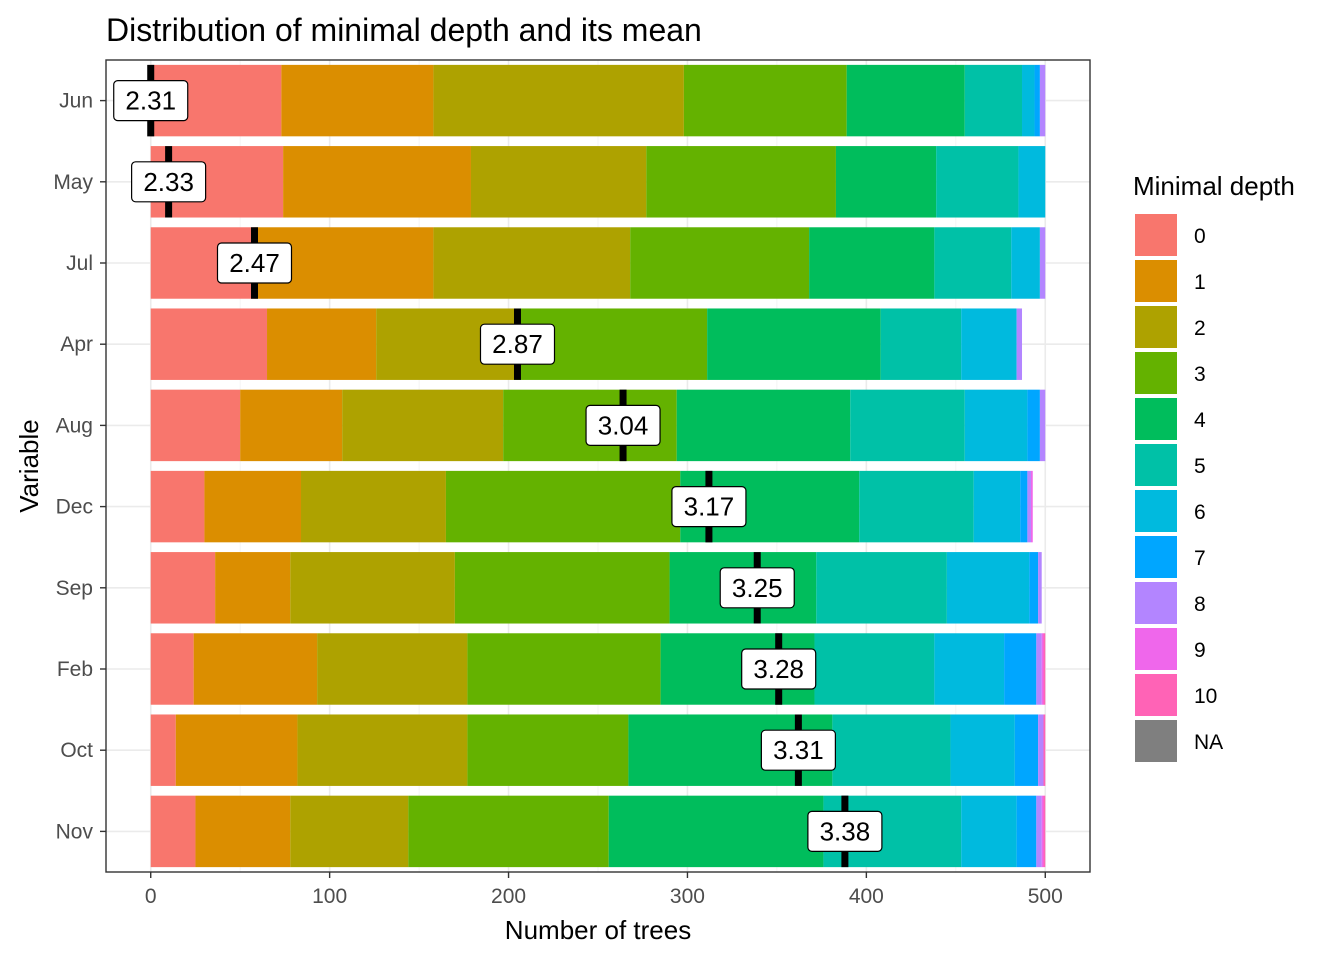  I want to click on y-tick-label: Jun, so click(76, 101).